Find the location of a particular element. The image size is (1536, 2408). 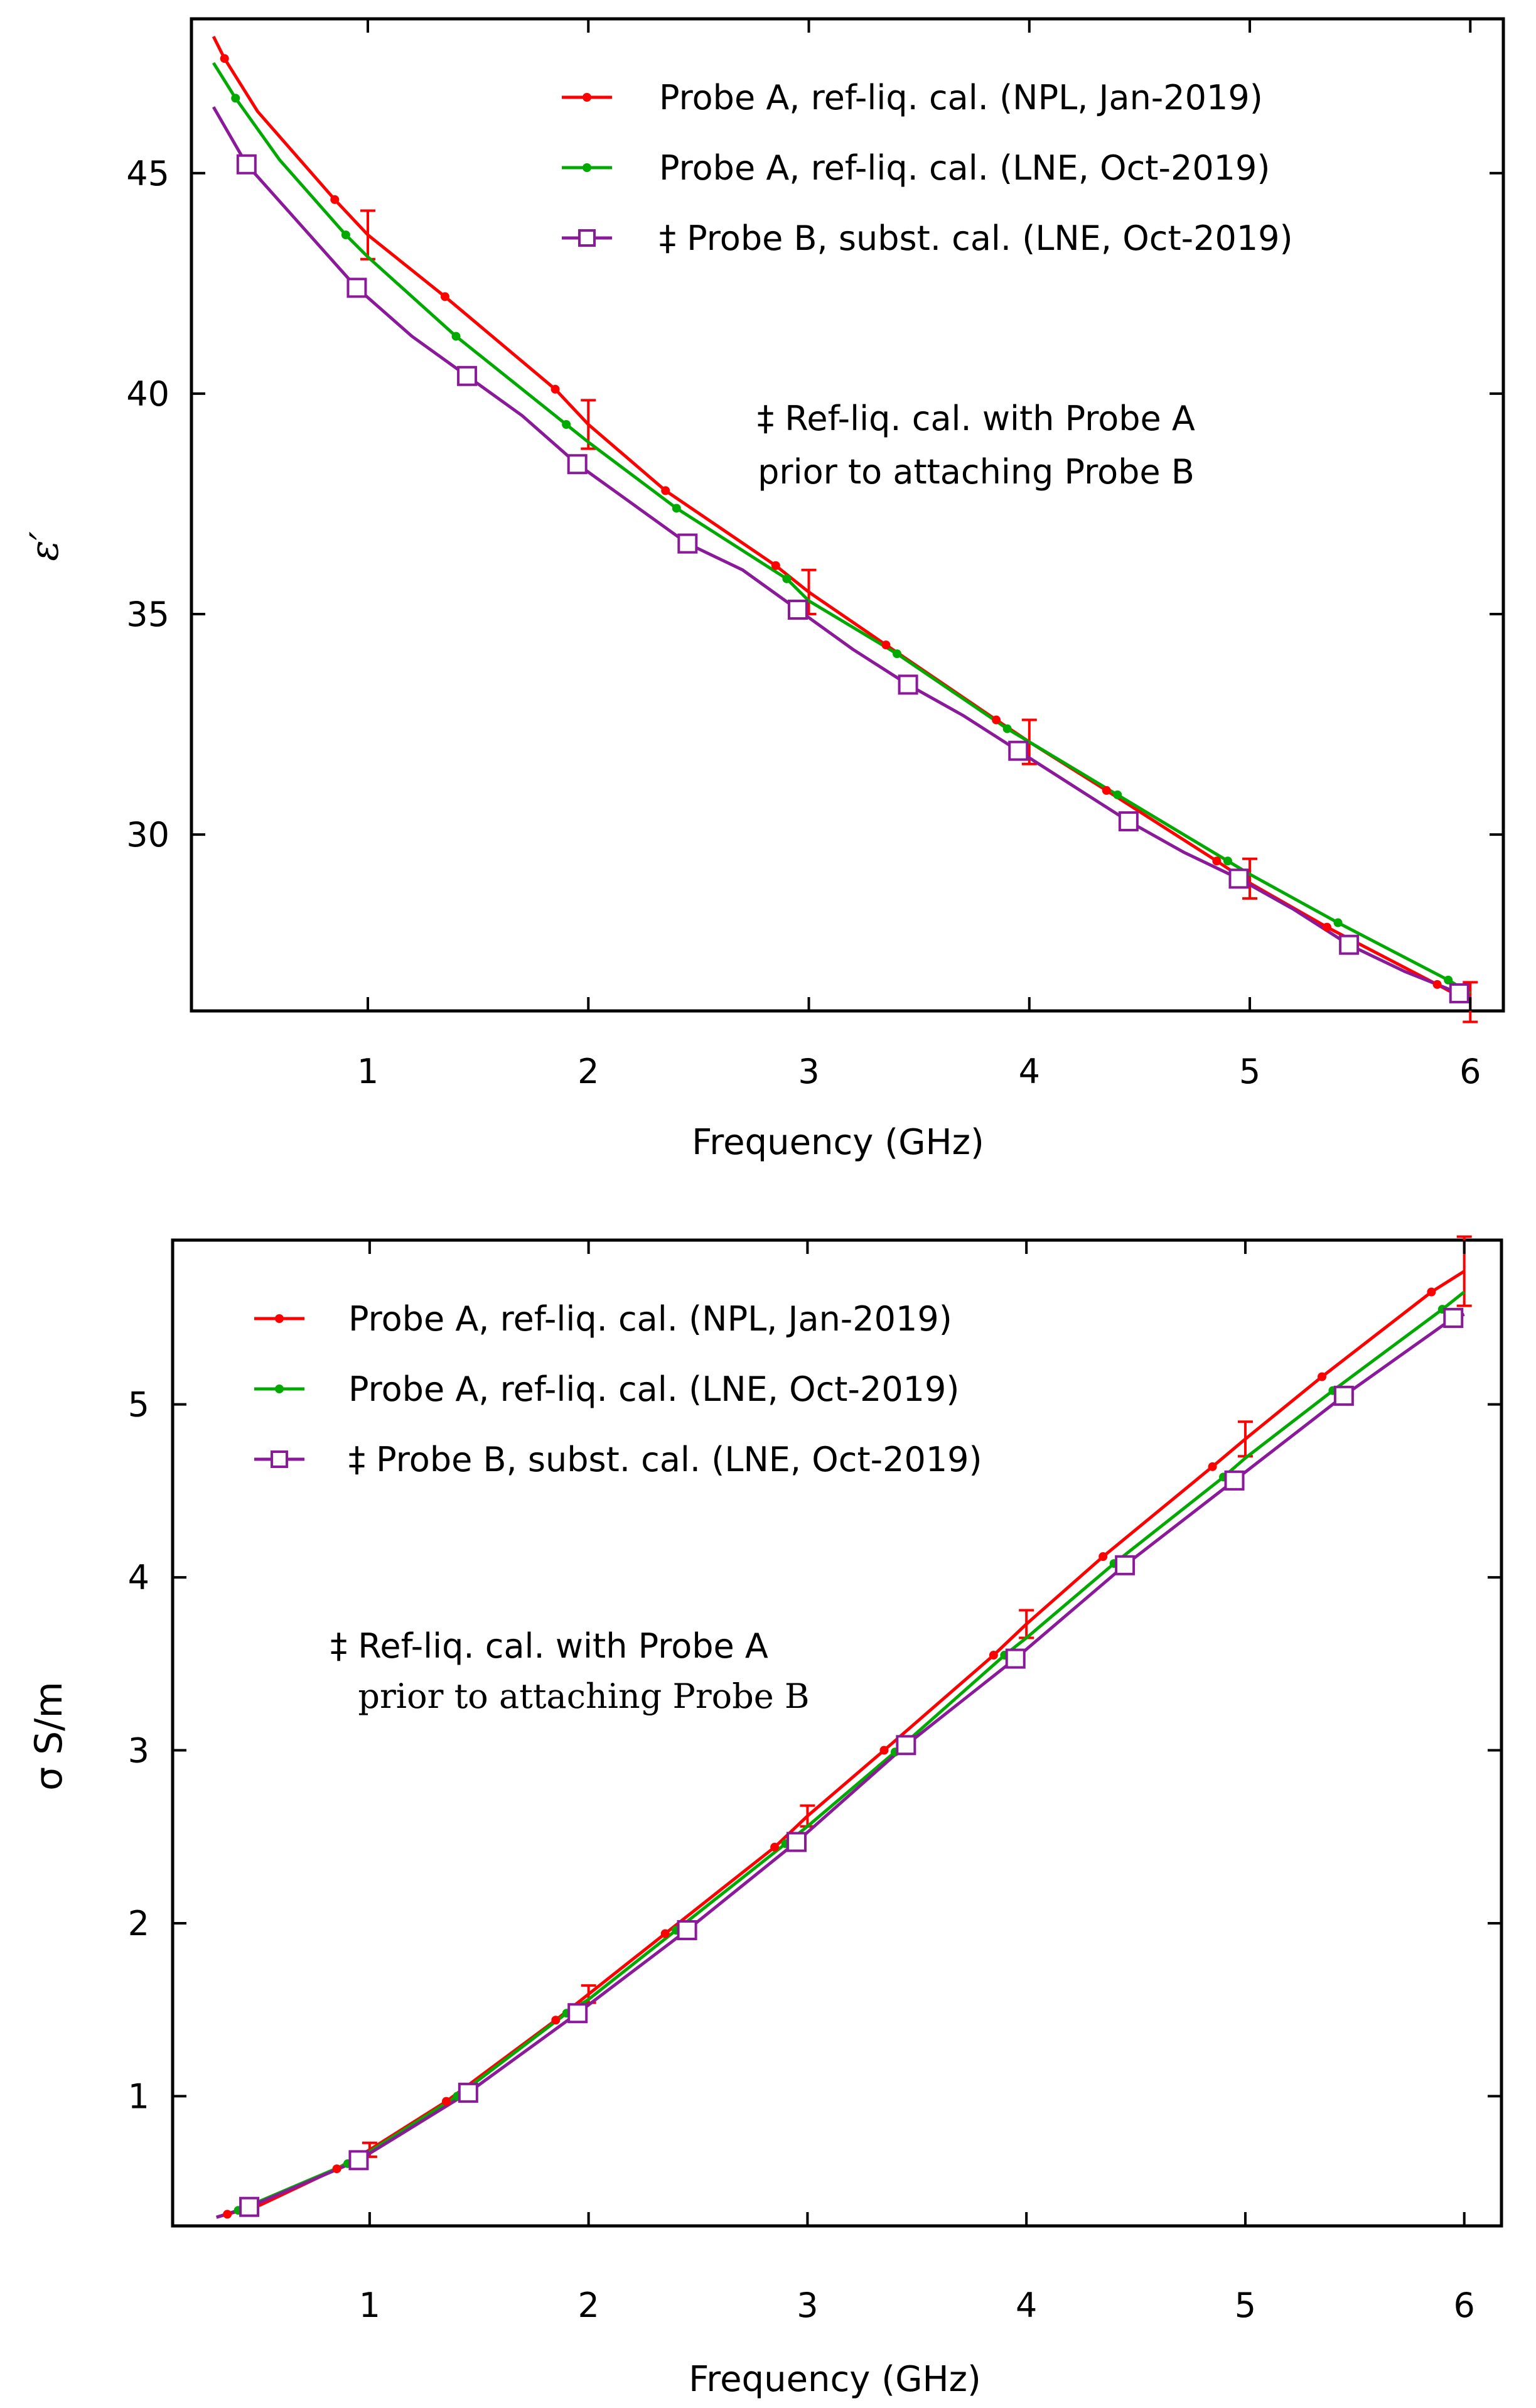

y-tick-label: 30 is located at coordinates (147, 835).